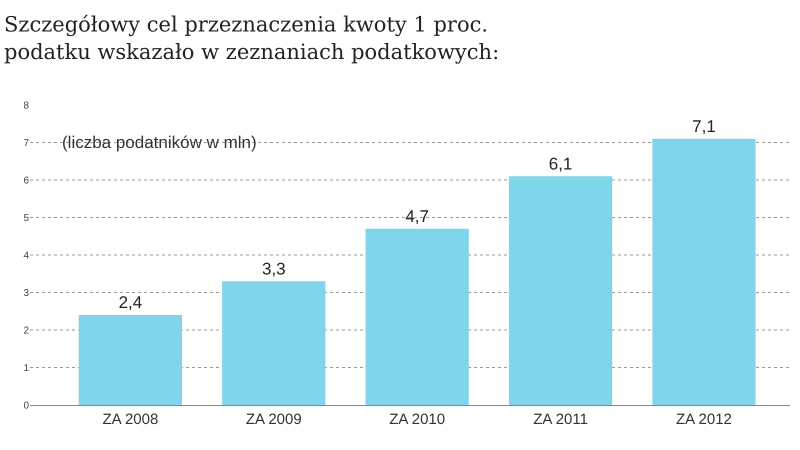  What do you see at coordinates (26, 143) in the screenshot?
I see `y-tick-label: 7` at bounding box center [26, 143].